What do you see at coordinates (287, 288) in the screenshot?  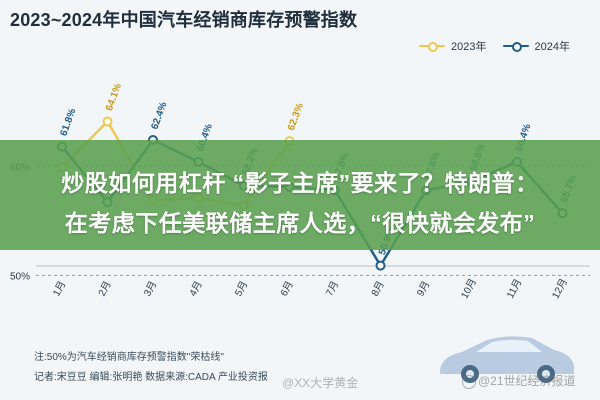 I see `x-tick-label: 6月` at bounding box center [287, 288].